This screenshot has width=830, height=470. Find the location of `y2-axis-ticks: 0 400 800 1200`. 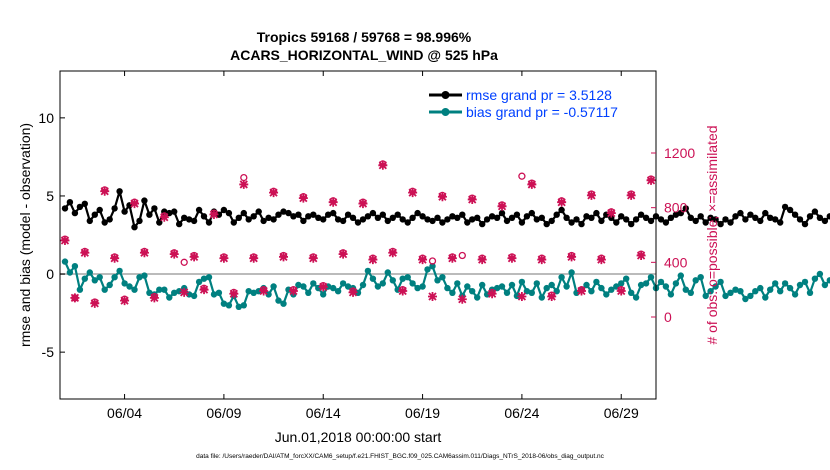

y2-axis-ticks: 0 400 800 1200 is located at coordinates (673, 235).